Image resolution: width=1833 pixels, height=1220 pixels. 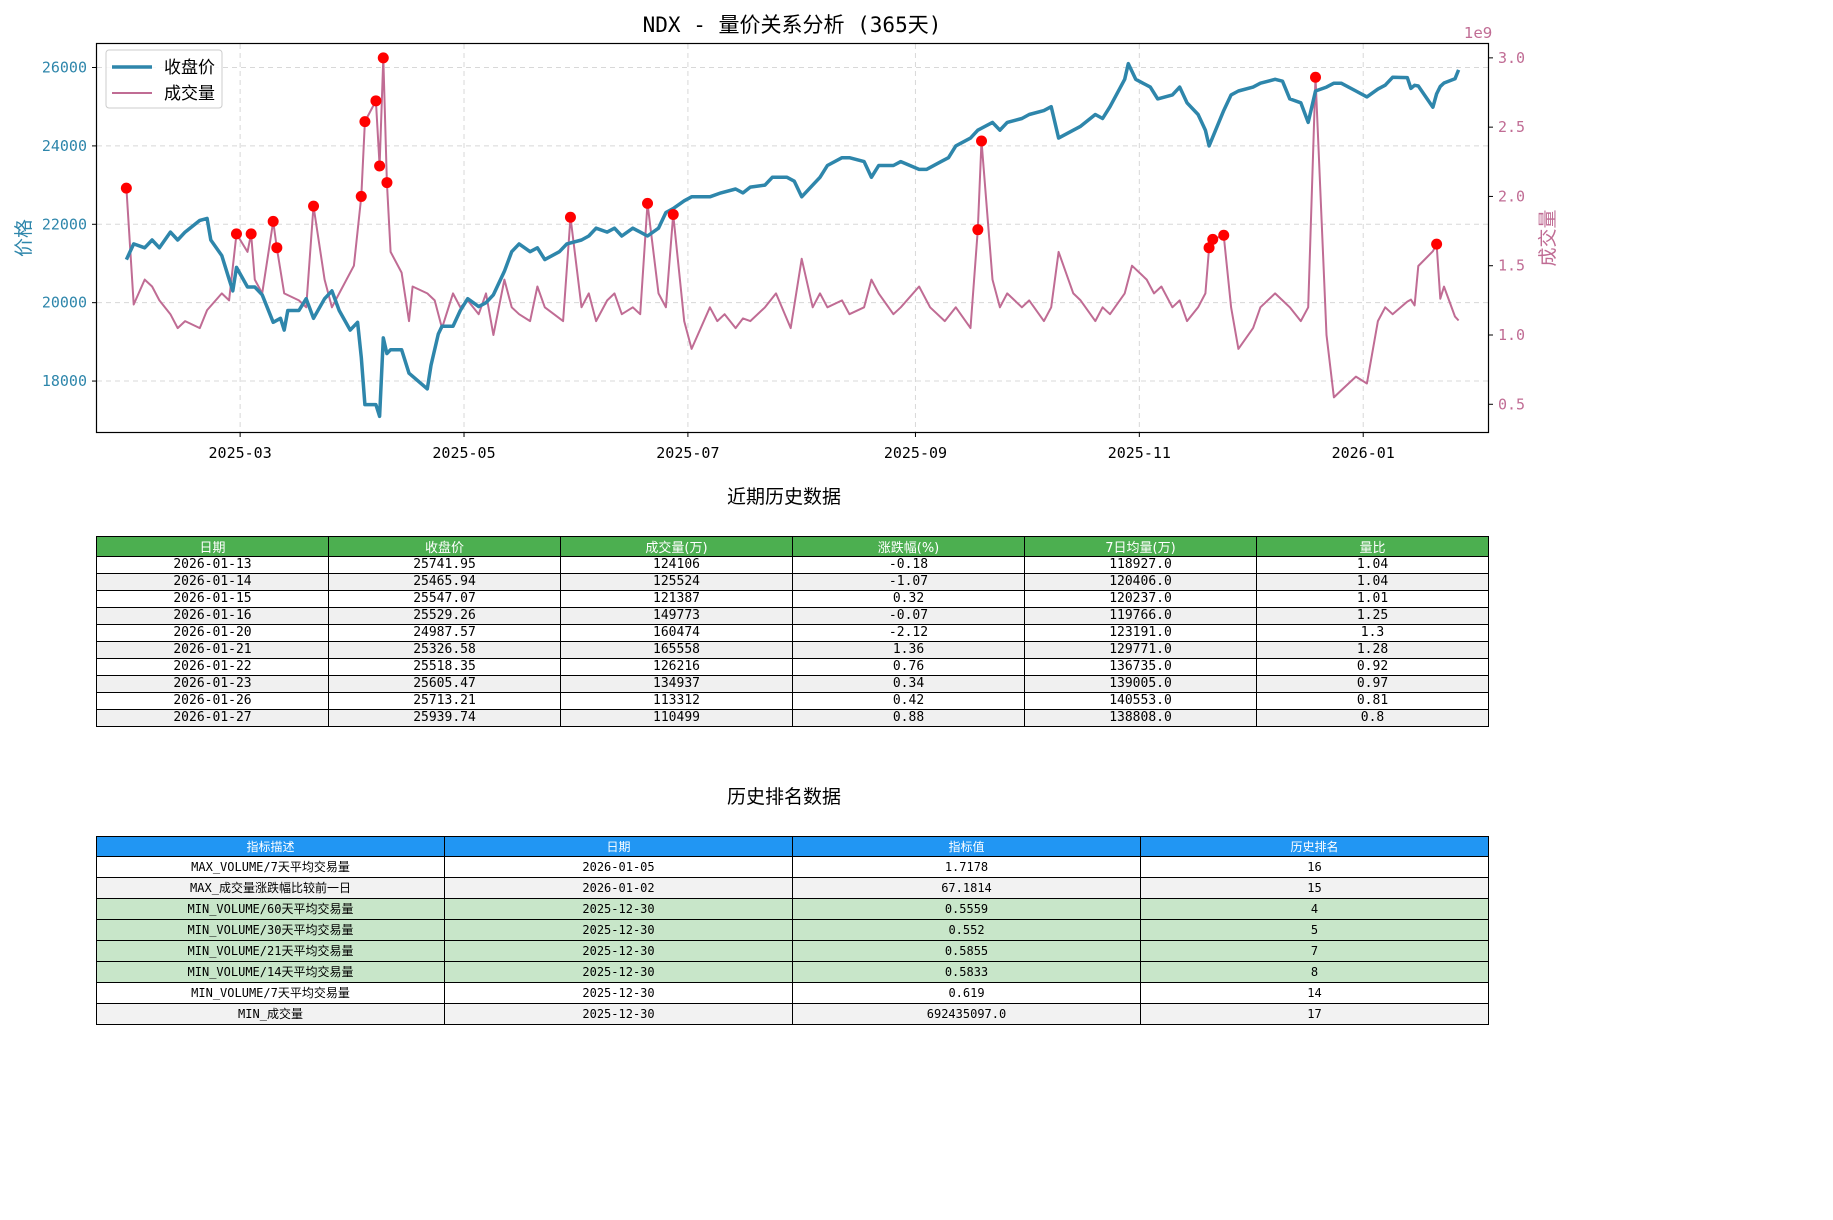 I want to click on column-header: 成交量(万), so click(x=676, y=546).